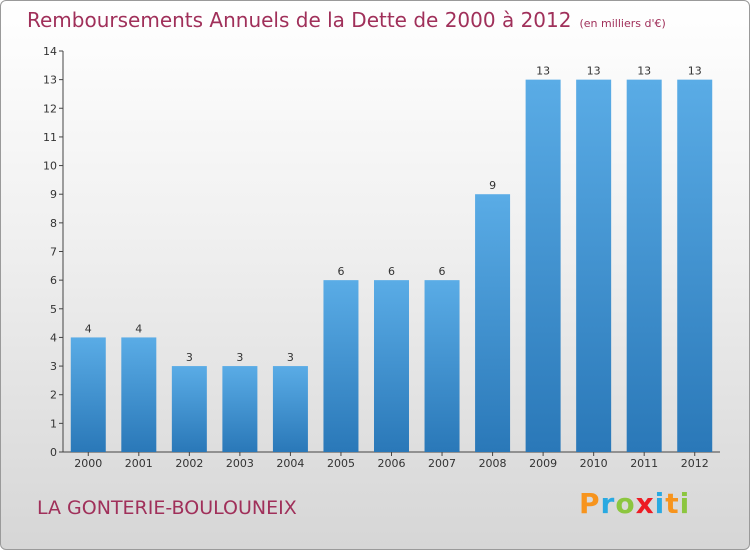  I want to click on bar-2007, so click(442, 366).